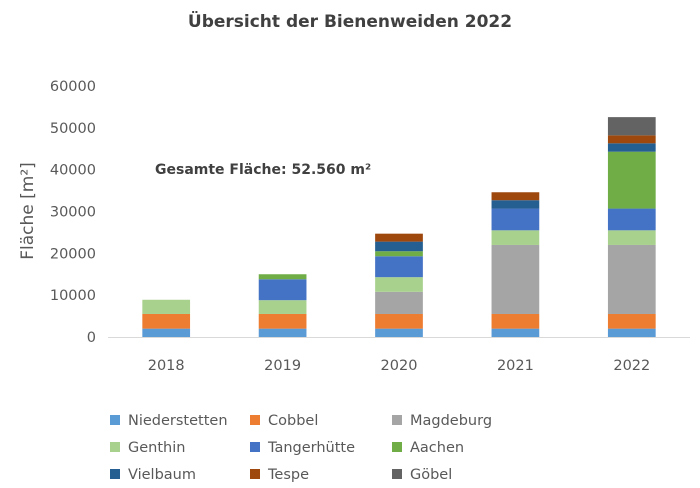  Describe the element at coordinates (28, 211) in the screenshot. I see `y-axis-label: Fläche [m²]` at that location.